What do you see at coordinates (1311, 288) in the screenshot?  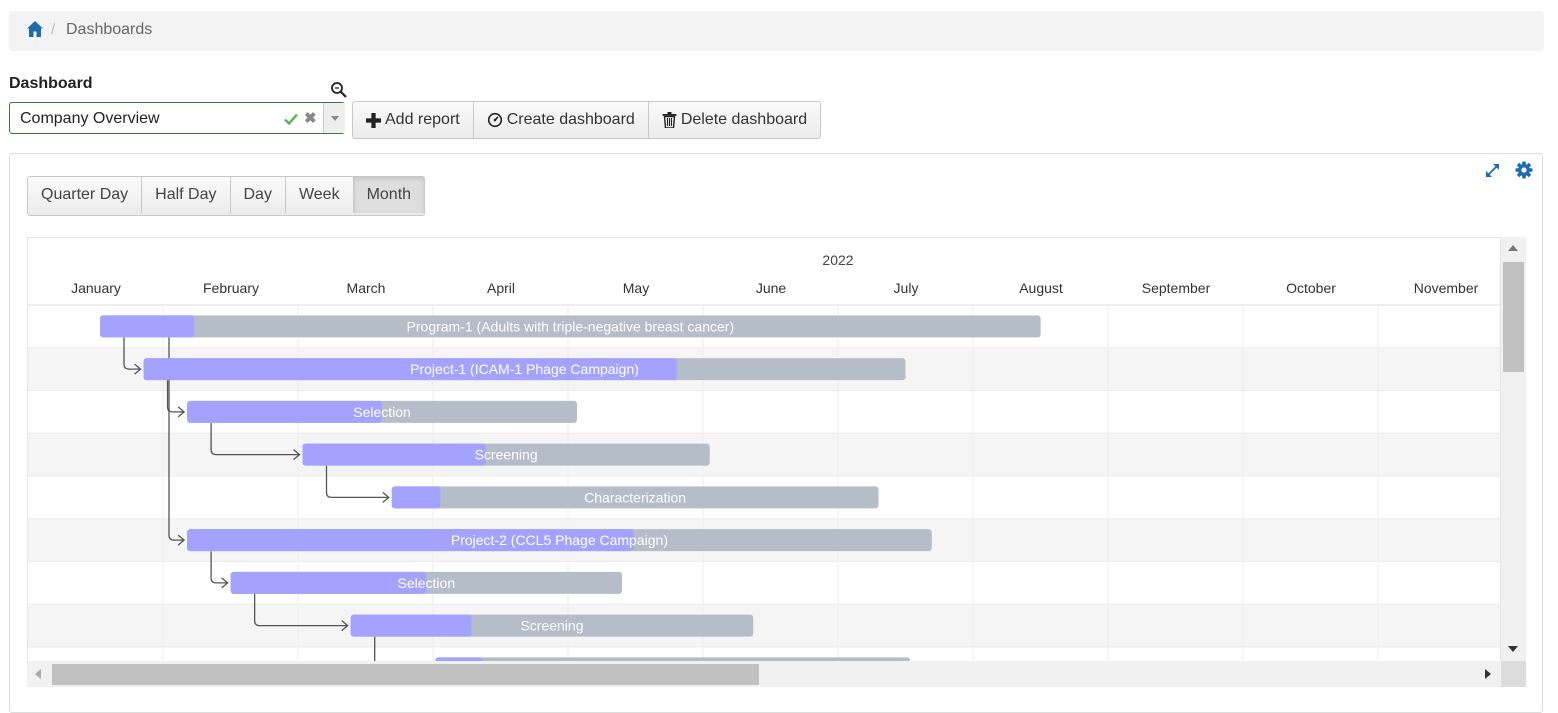 I see `gantt-month-label: October` at bounding box center [1311, 288].